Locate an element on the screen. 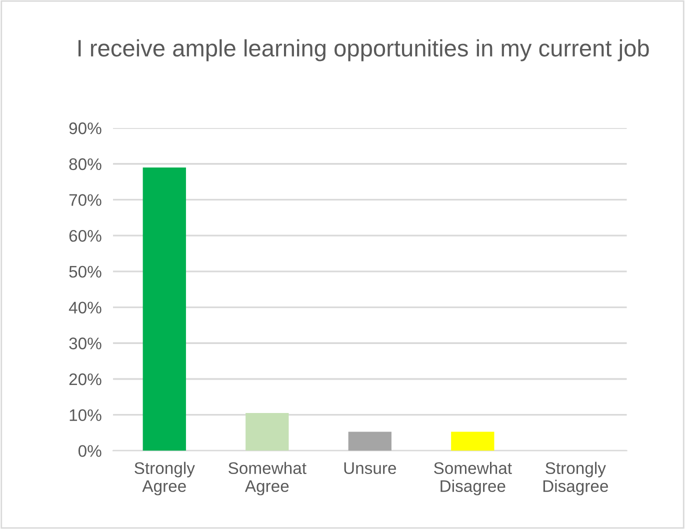  y-tick-label: 20% is located at coordinates (85, 379).